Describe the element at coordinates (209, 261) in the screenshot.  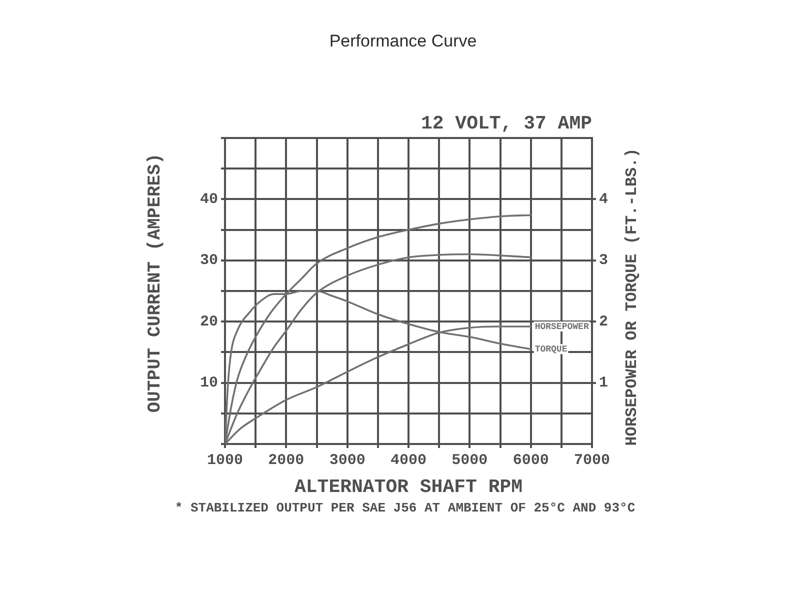
I see `y-tick-label: 30` at that location.